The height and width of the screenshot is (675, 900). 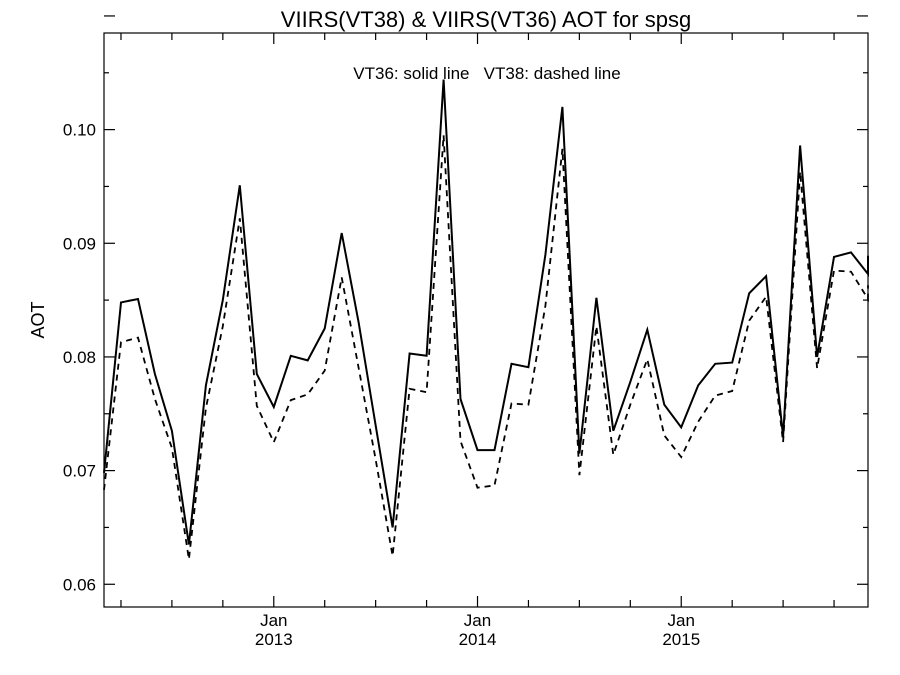 I want to click on chart-title: VIIRS(VT38) & VIIRS(VT36) AOT for spsg, so click(x=486, y=19).